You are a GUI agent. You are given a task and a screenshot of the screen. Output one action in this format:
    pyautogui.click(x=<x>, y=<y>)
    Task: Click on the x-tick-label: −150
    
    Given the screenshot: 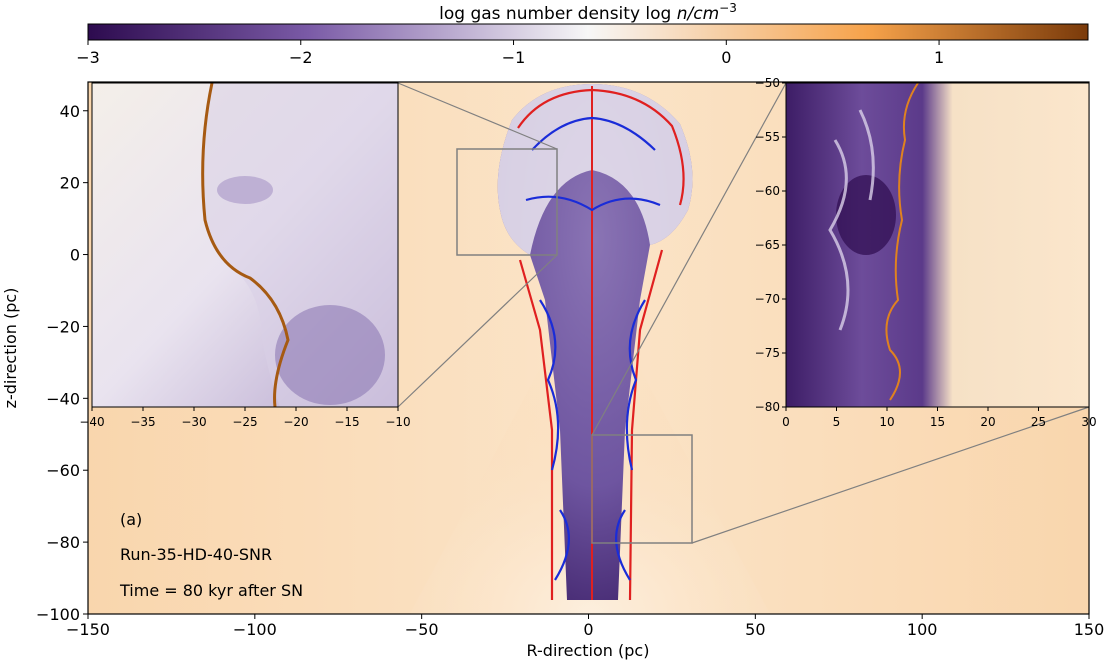 What is the action you would take?
    pyautogui.click(x=88, y=629)
    